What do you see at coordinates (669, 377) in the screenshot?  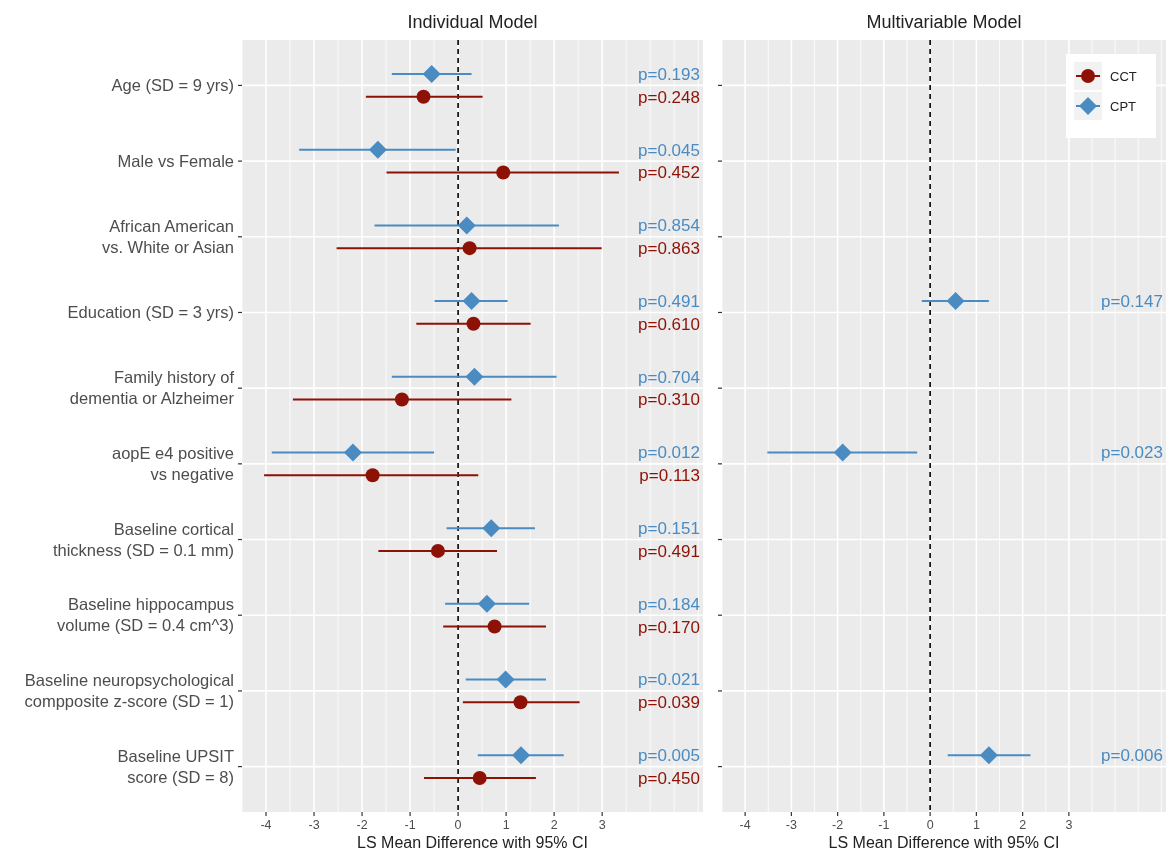 I see `annotation: p=0.704` at bounding box center [669, 377].